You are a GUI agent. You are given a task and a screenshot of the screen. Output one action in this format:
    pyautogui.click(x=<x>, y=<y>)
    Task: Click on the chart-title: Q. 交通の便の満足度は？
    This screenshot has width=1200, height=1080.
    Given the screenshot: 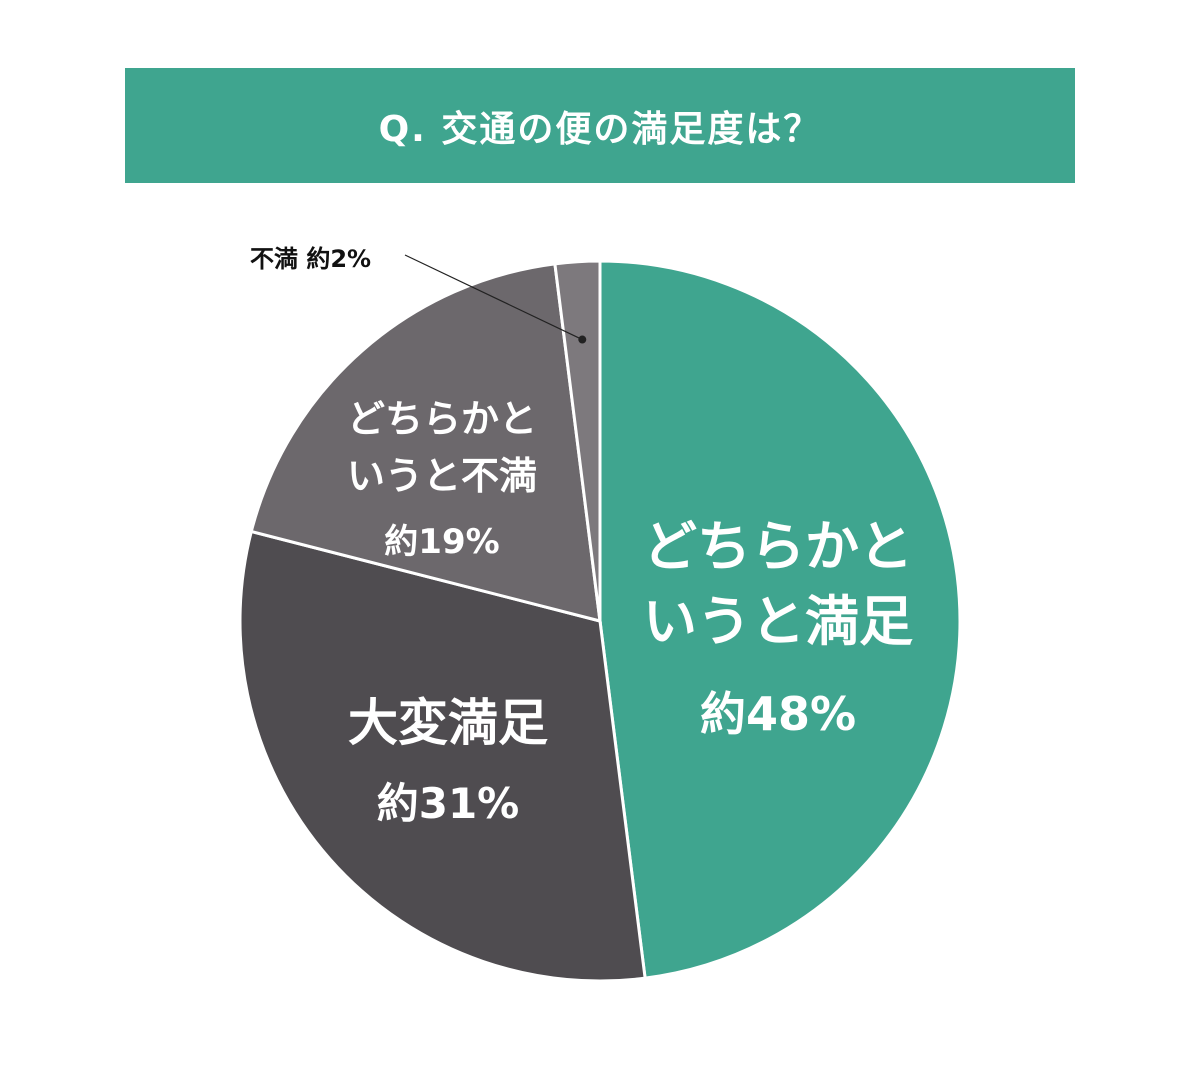 What is the action you would take?
    pyautogui.click(x=600, y=129)
    